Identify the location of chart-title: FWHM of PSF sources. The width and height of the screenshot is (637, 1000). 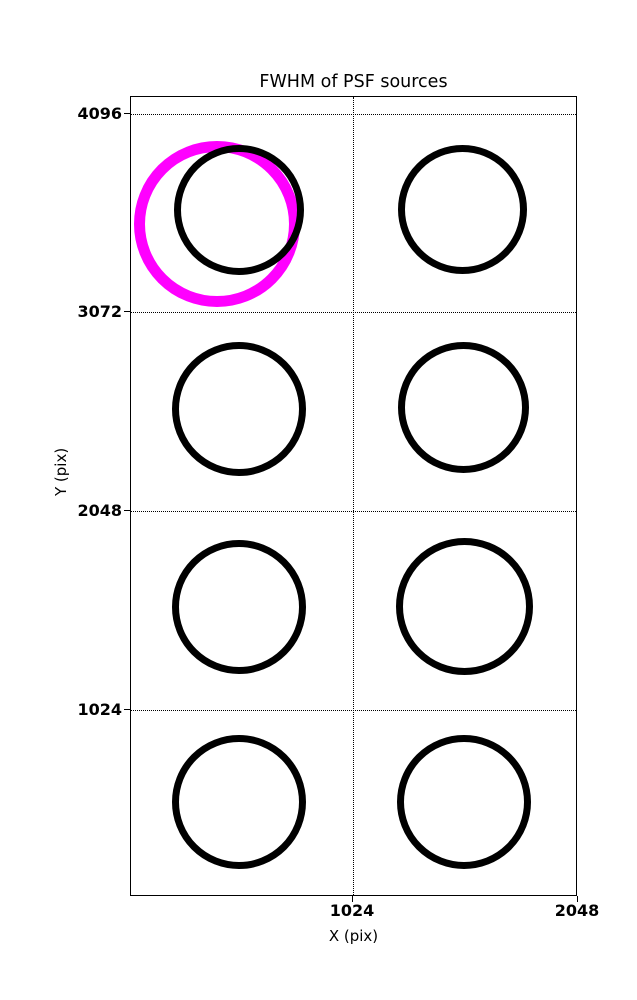
(353, 82).